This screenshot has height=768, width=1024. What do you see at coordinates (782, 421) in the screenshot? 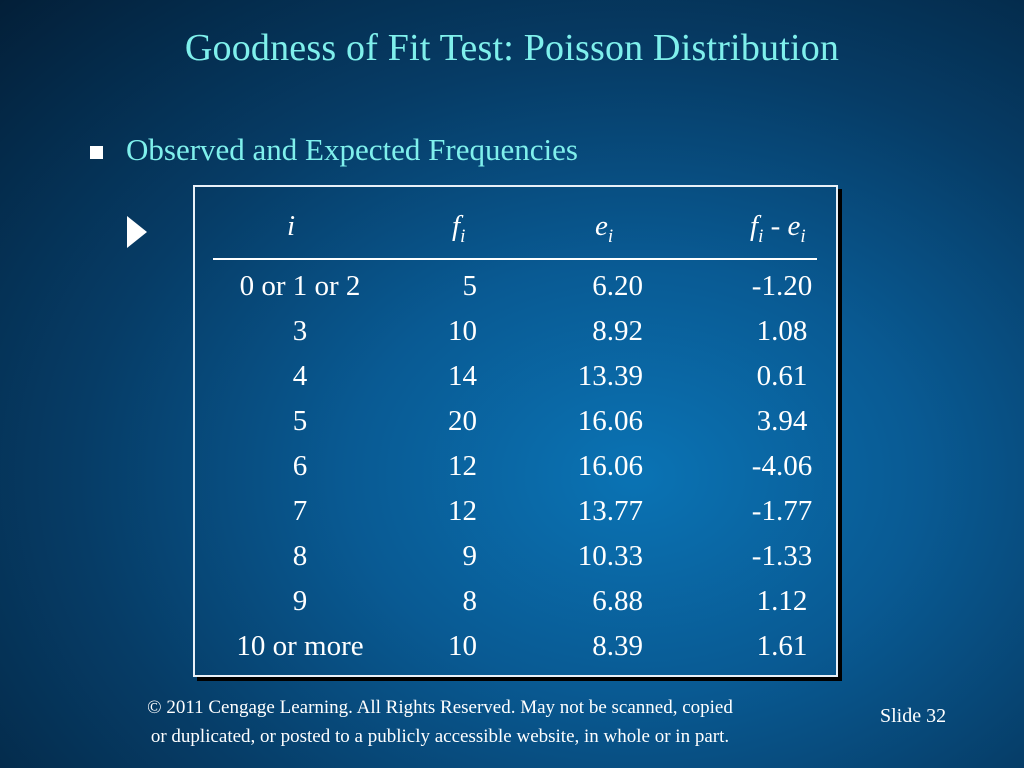
I see `cell-d: 3.94` at bounding box center [782, 421].